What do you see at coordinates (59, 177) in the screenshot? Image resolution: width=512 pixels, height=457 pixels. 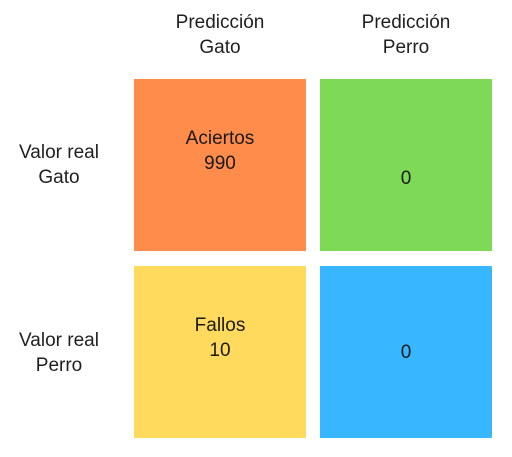 I see `row-header-line2: Gato` at bounding box center [59, 177].